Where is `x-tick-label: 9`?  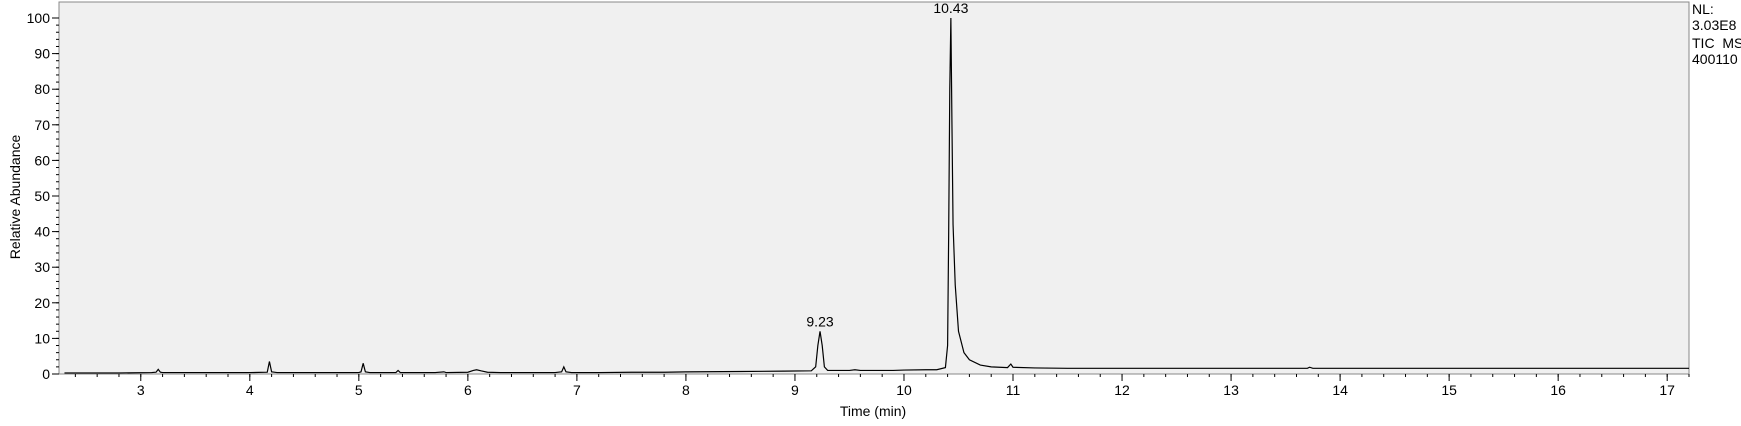
x-tick-label: 9 is located at coordinates (795, 390).